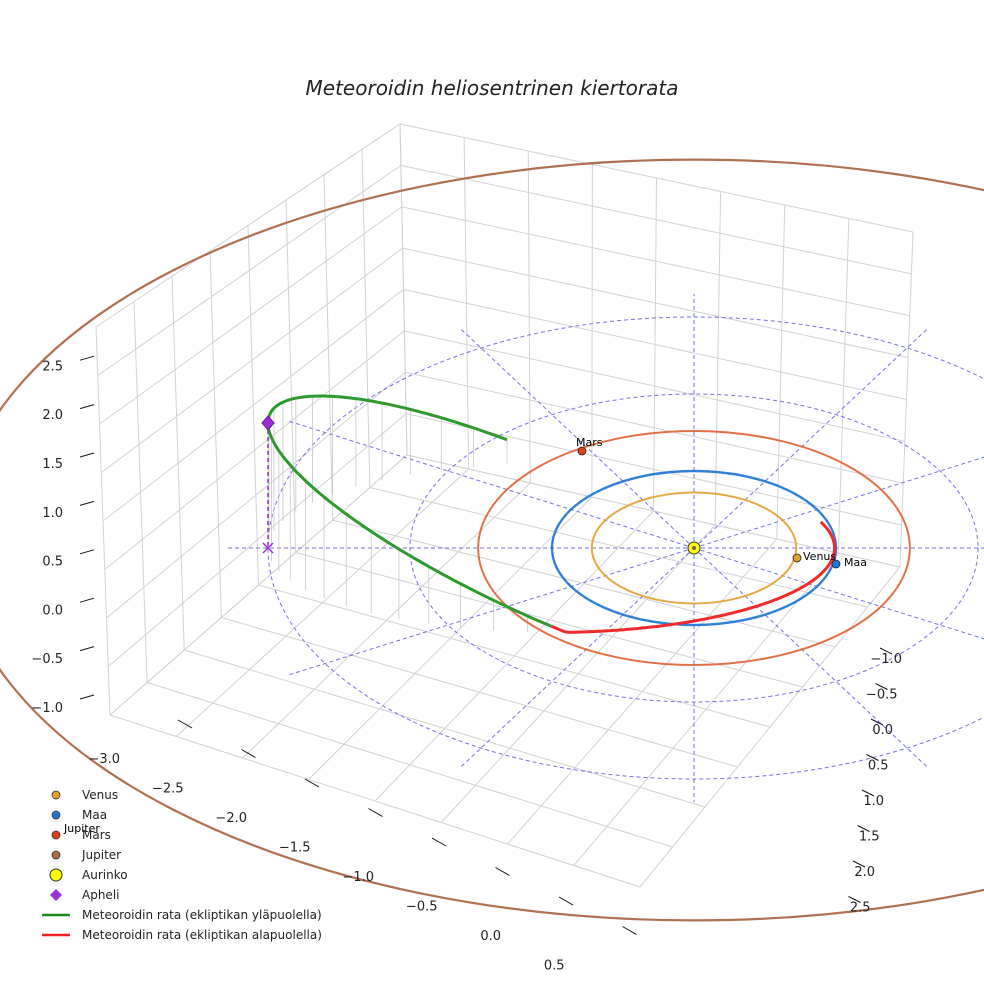 The height and width of the screenshot is (984, 984). I want to click on z-tick-label: 2.5, so click(52, 366).